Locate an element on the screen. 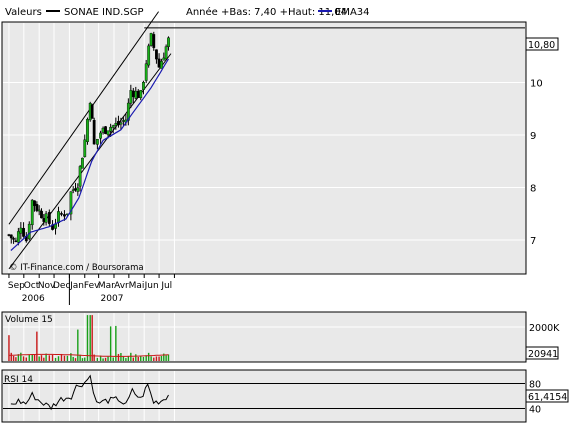 The image size is (570, 430). watermark: © IT-Finance.com / Boursorama is located at coordinates (76, 268).